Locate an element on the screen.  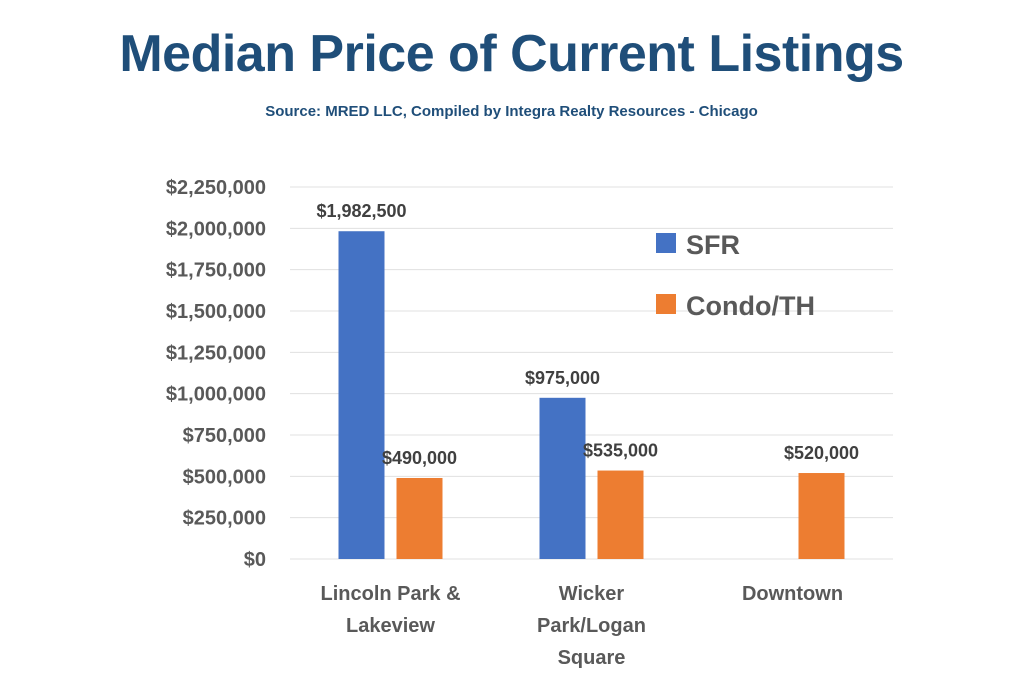
data-label: $520,000 is located at coordinates (821, 453).